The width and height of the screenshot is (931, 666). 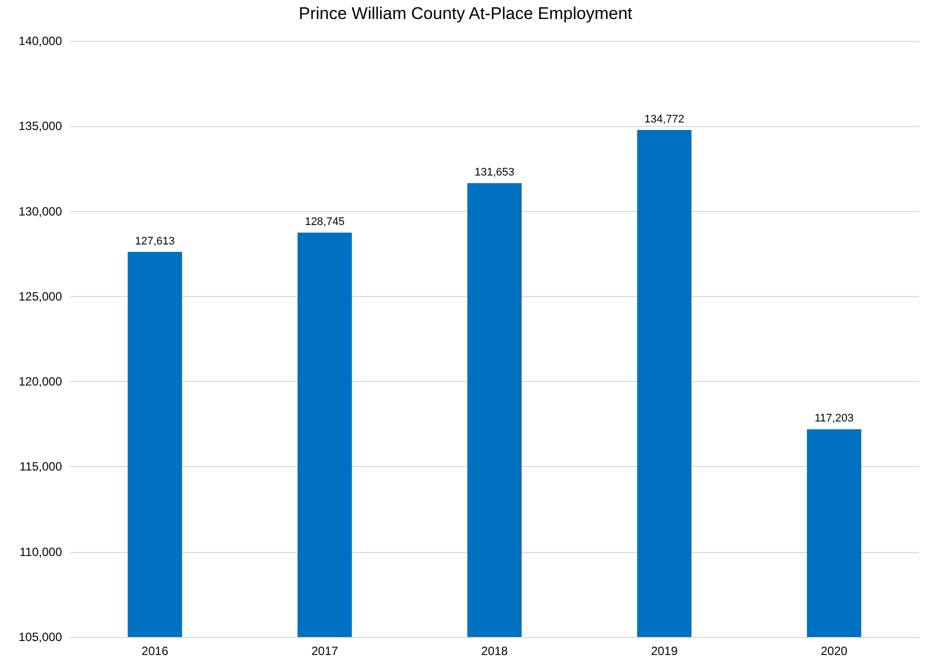 What do you see at coordinates (40, 41) in the screenshot?
I see `y-tick-label: 140,000` at bounding box center [40, 41].